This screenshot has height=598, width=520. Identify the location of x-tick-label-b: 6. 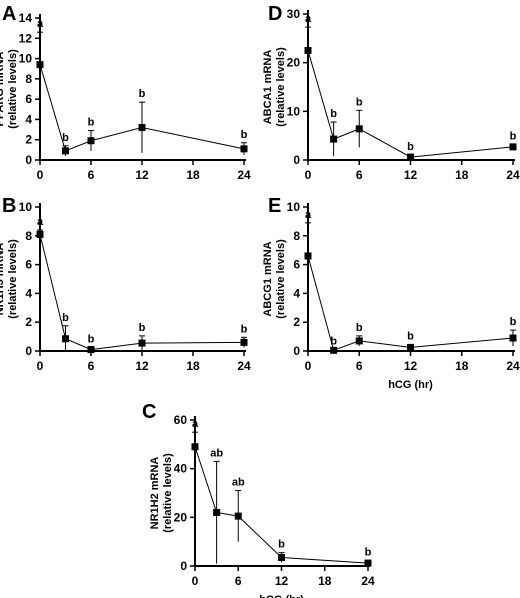
(91, 366).